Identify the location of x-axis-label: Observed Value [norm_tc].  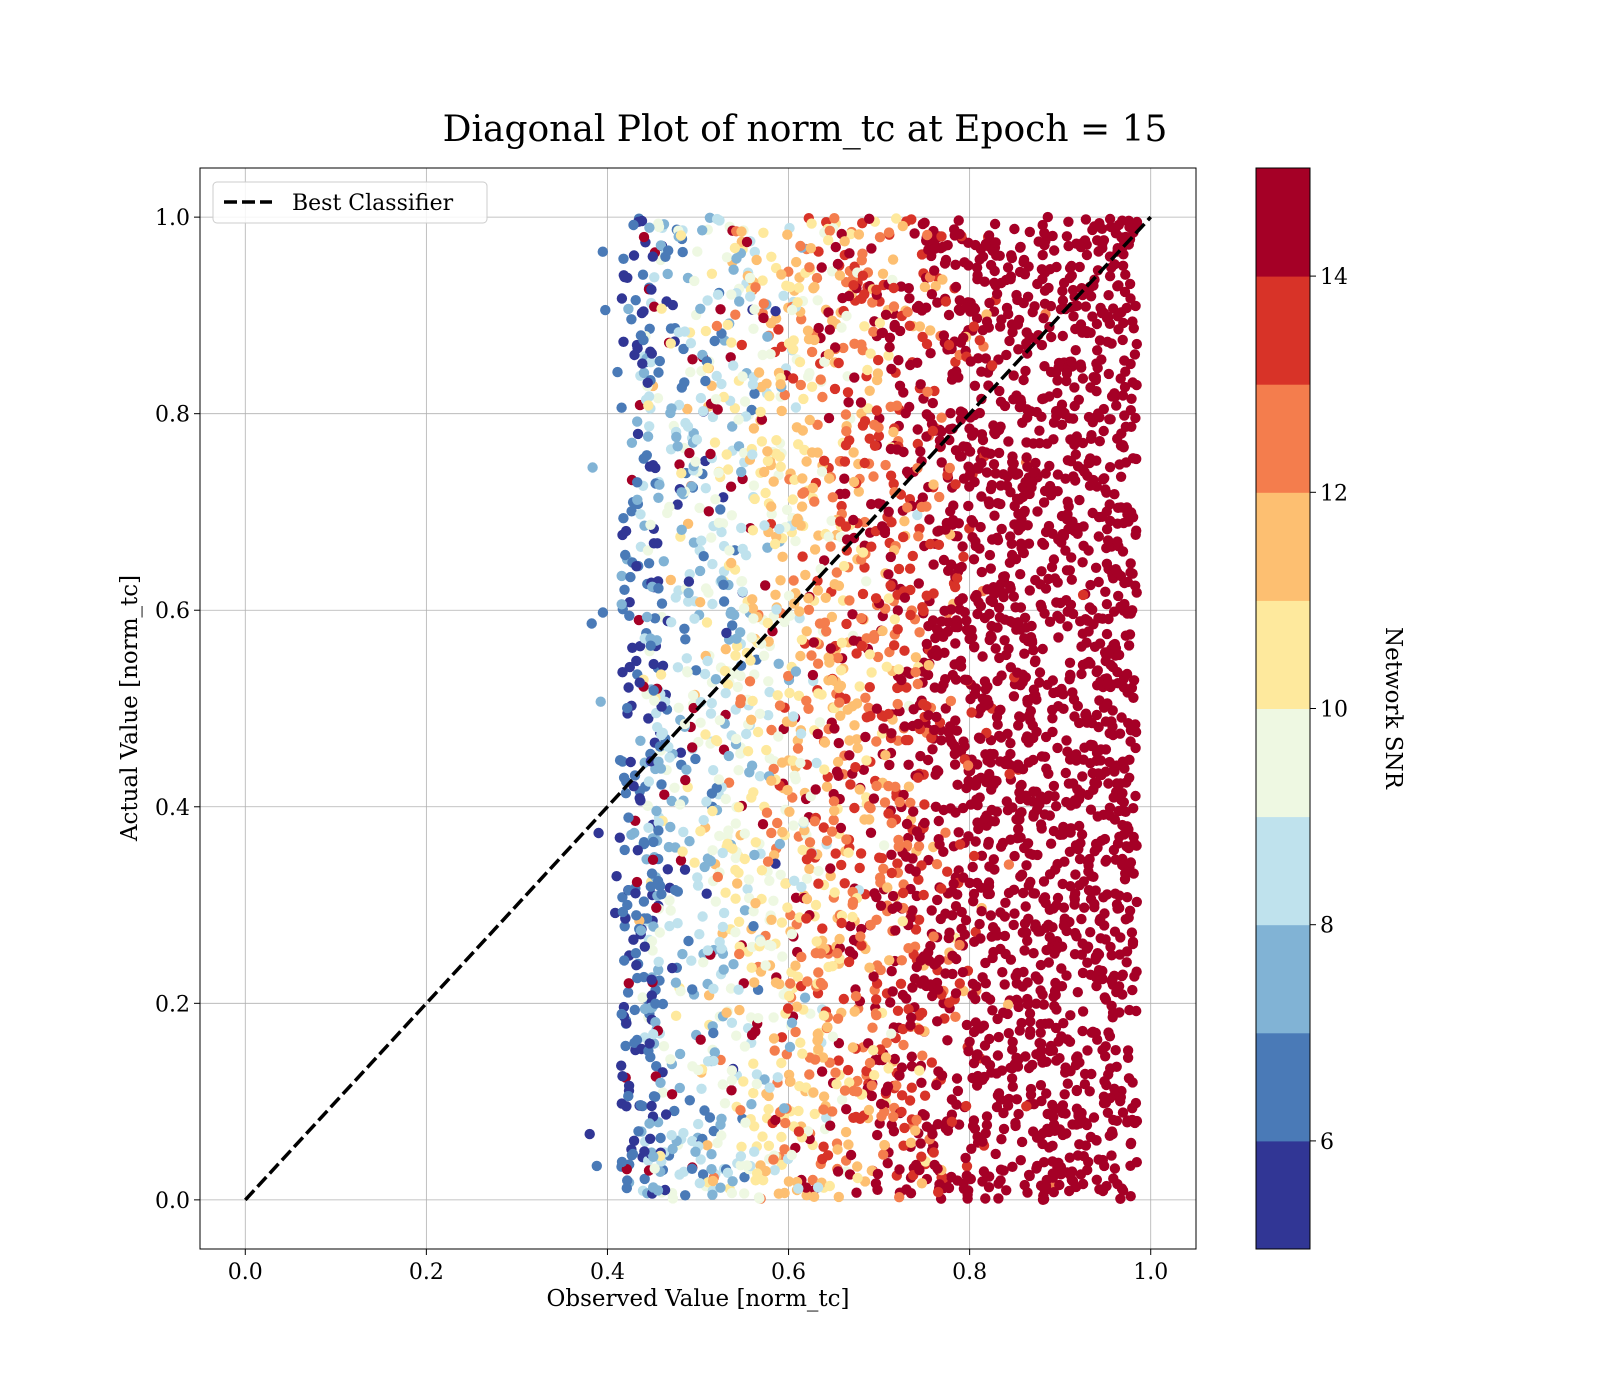
(698, 1299).